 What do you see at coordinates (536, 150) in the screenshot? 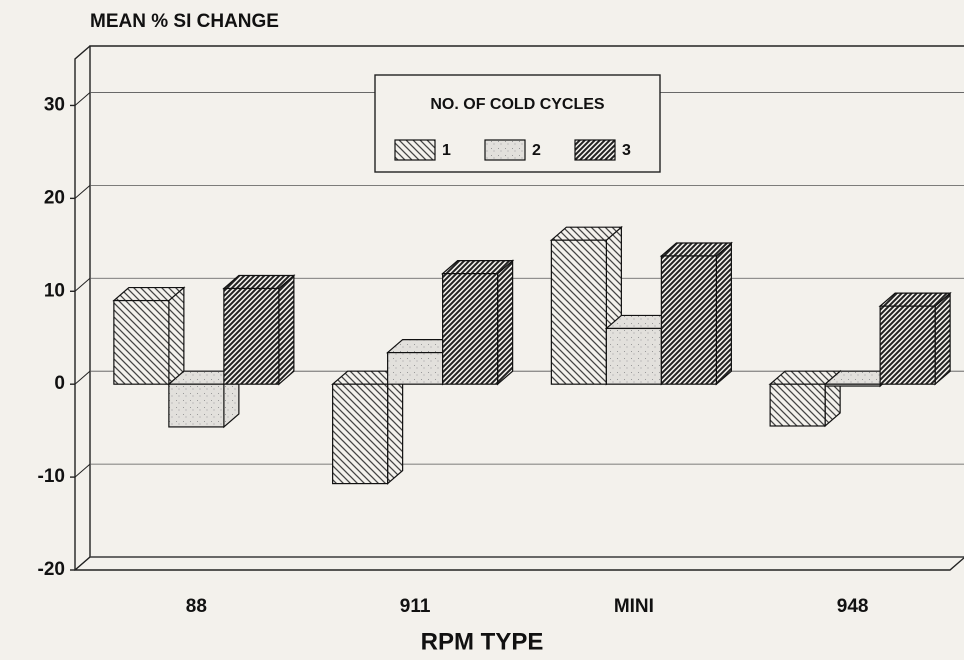
I see `legend-label: 2` at bounding box center [536, 150].